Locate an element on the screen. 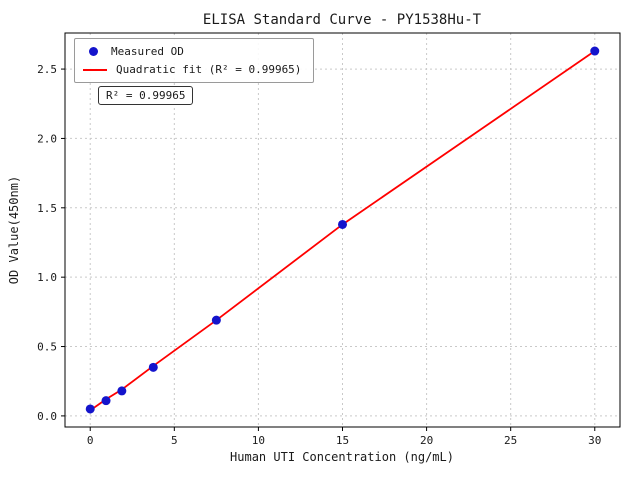  legend-item-measured-od: Measured OD is located at coordinates (192, 51).